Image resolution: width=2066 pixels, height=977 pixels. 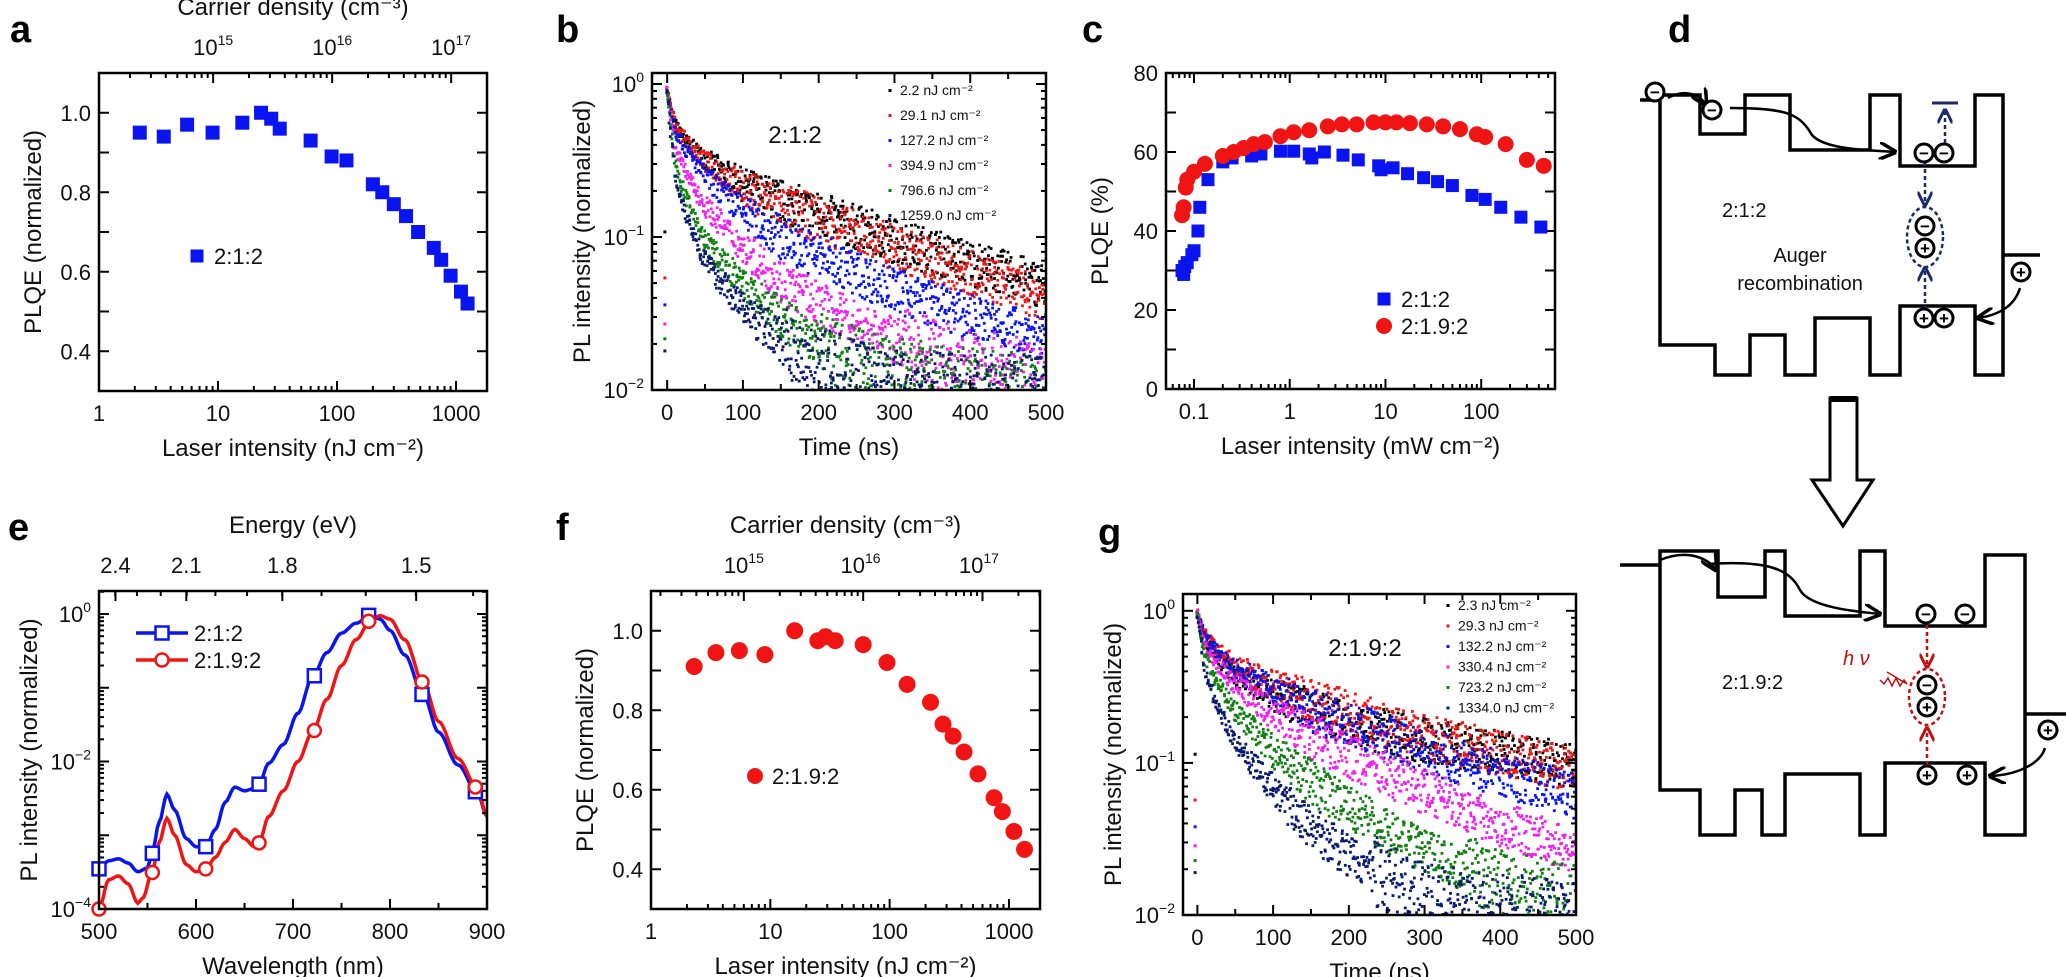 What do you see at coordinates (944, 165) in the screenshot?
I see `legend-label: 394.9 nJ cm⁻²` at bounding box center [944, 165].